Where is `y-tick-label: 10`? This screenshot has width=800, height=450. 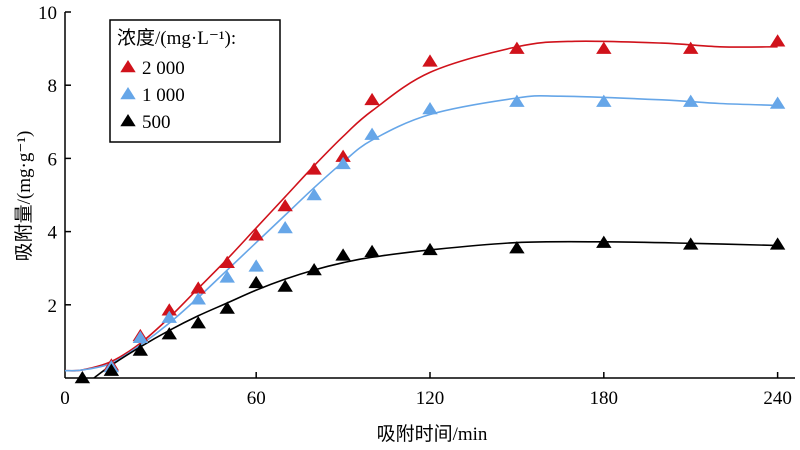
y-tick-label: 10 is located at coordinates (47, 13).